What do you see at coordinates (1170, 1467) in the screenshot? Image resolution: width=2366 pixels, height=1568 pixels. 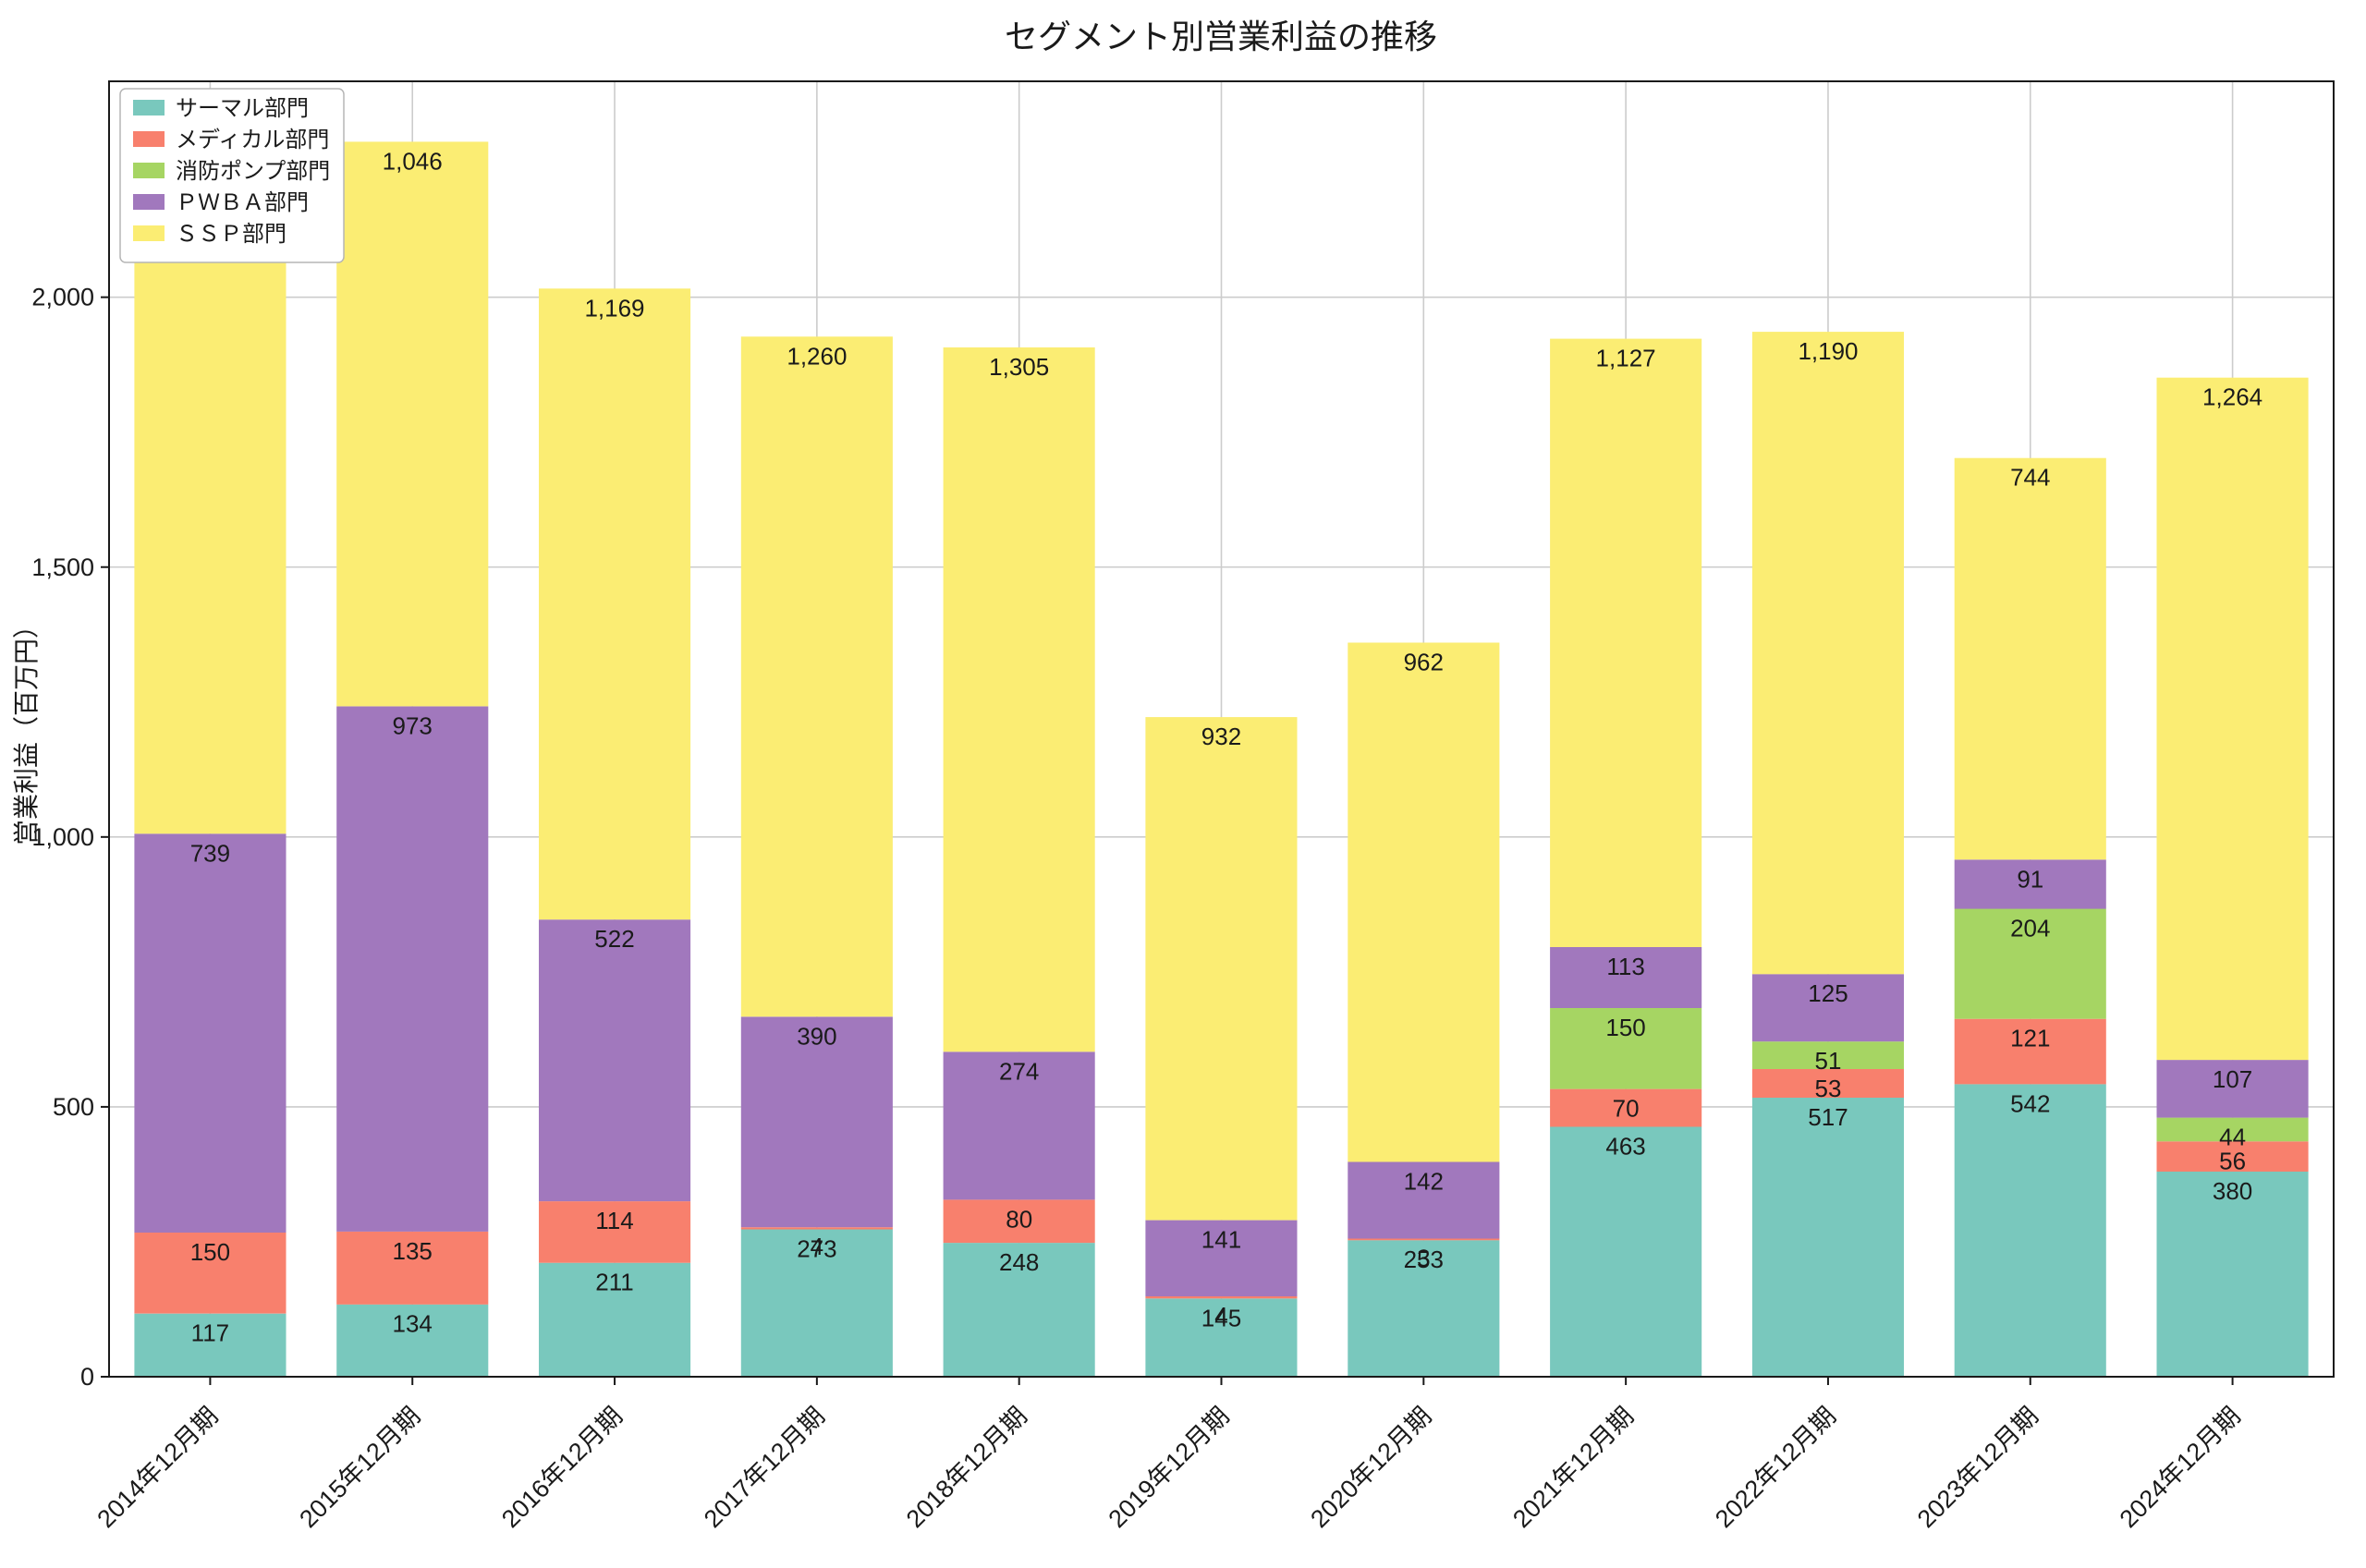 I see `x-tick-label-5: 2019年12月期` at bounding box center [1170, 1467].